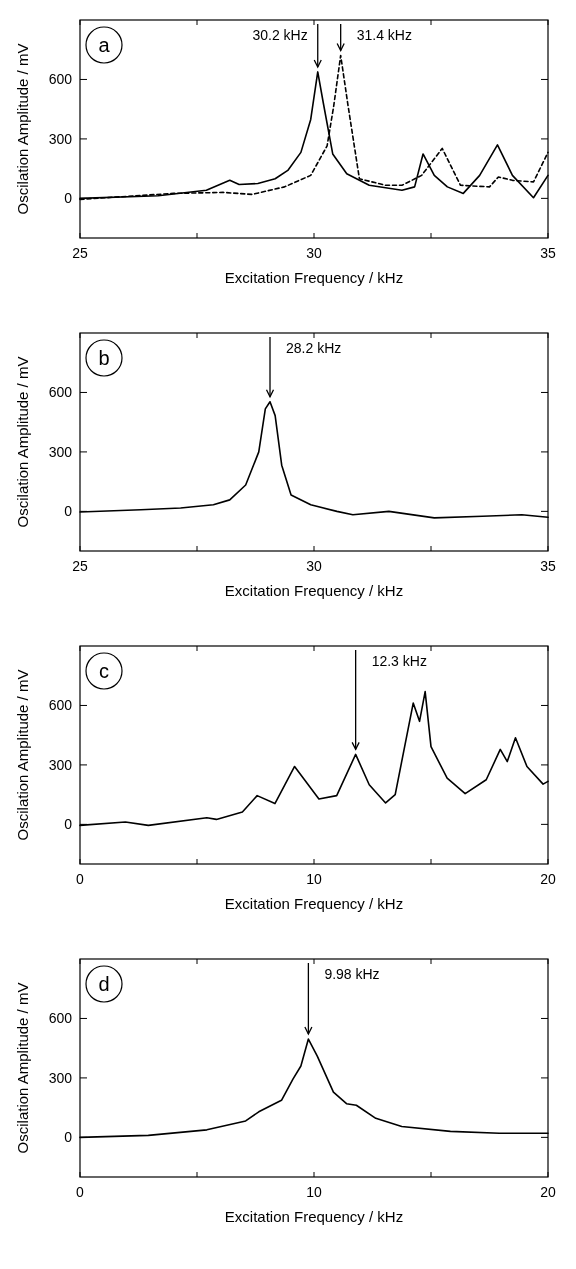 The image size is (576, 1269). Describe the element at coordinates (280, 35) in the screenshot. I see `annotation: 30.2 kHz` at that location.